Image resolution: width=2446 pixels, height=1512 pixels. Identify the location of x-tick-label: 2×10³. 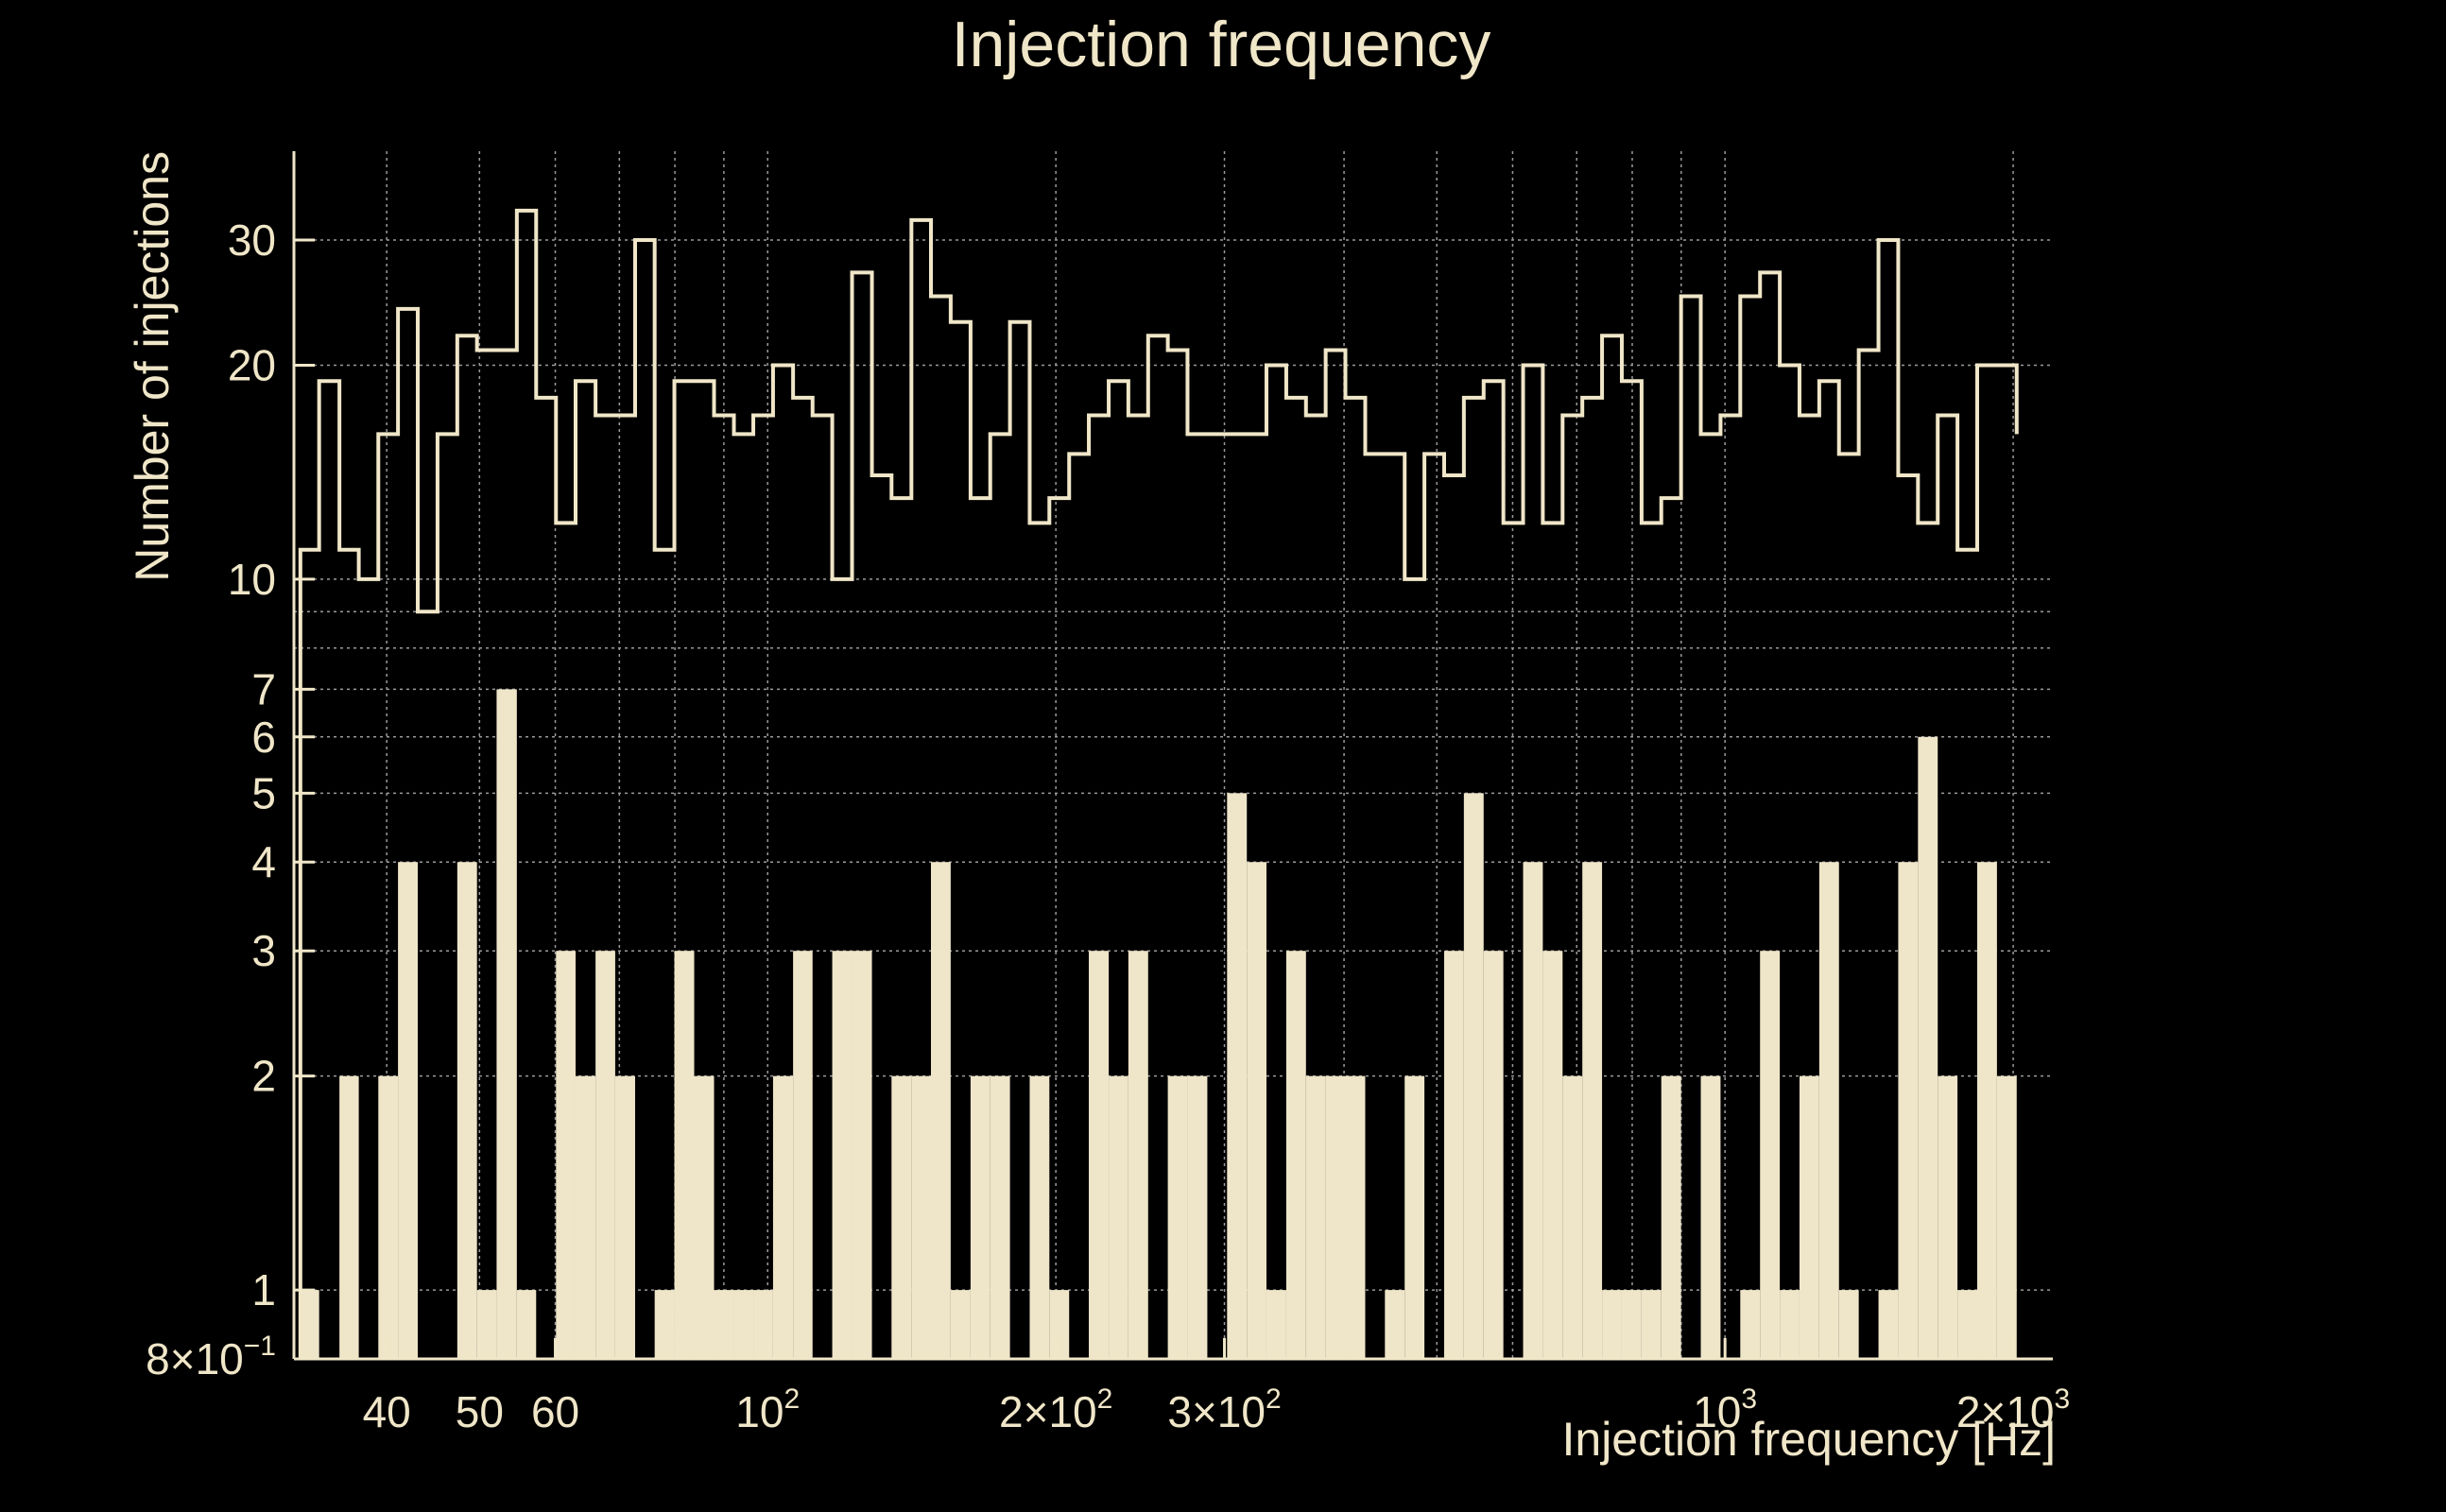
(2013, 1409).